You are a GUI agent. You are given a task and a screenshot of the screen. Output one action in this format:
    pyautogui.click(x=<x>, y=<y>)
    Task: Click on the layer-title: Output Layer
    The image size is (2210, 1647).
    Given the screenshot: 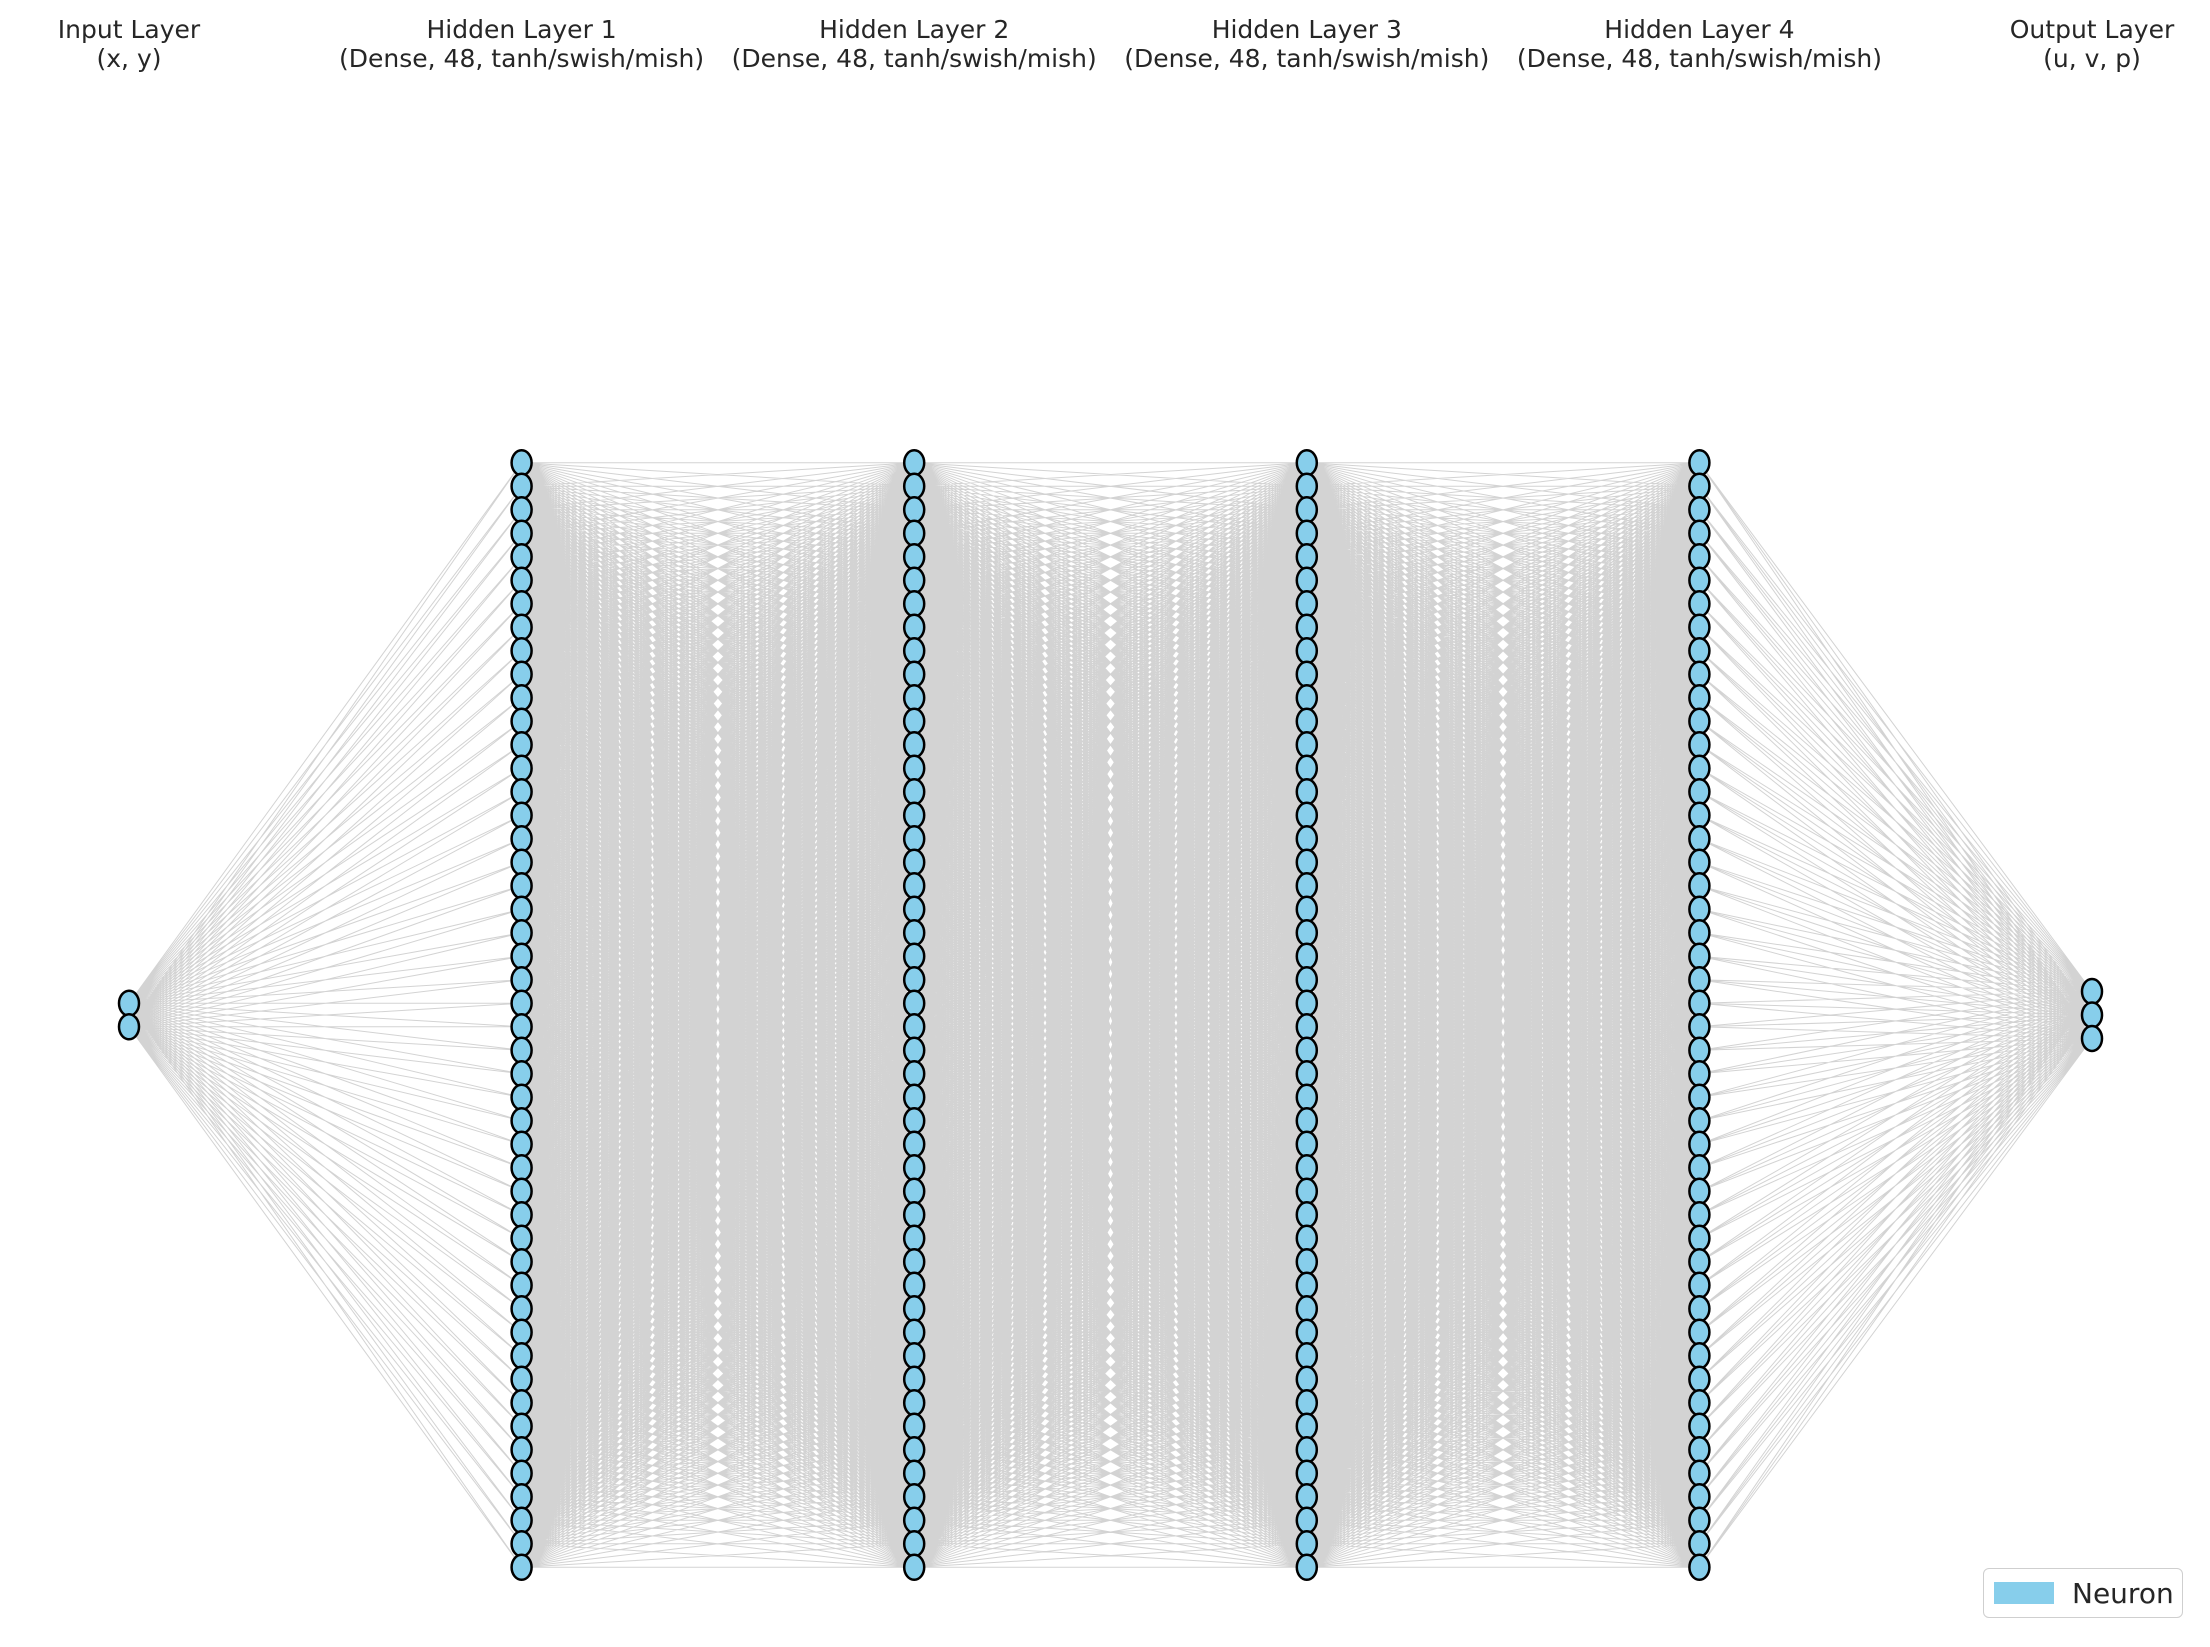 What is the action you would take?
    pyautogui.click(x=2092, y=29)
    